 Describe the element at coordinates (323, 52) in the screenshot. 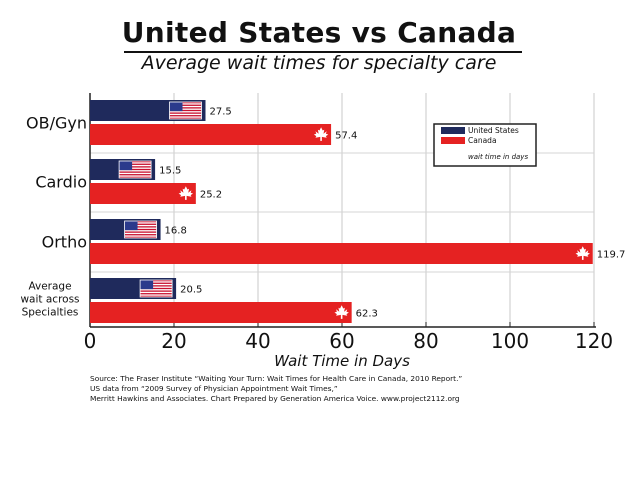

I see `title-underline` at that location.